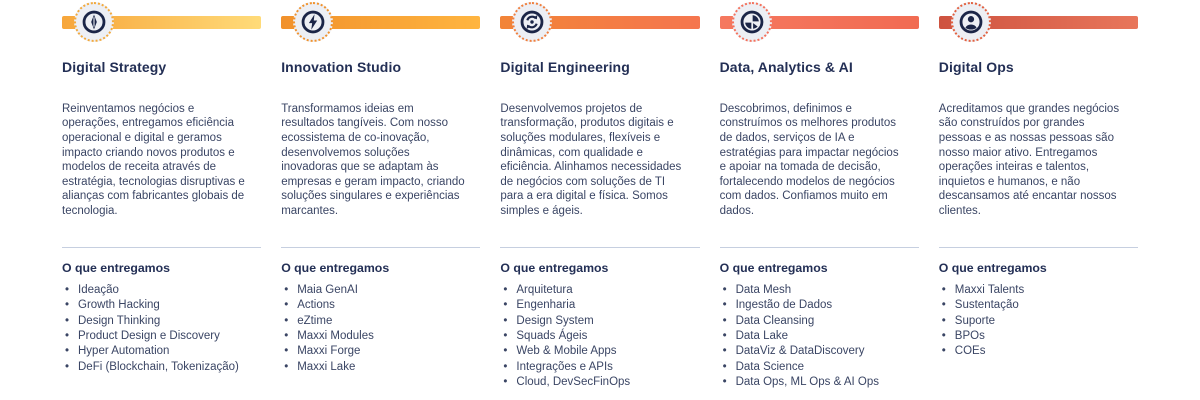 The image size is (1200, 400). I want to click on compass-icon, so click(94, 22).